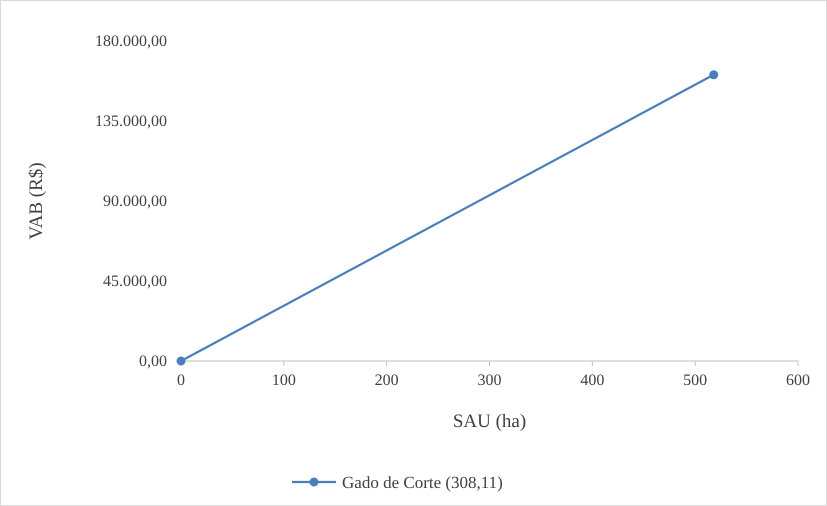 The image size is (827, 506). I want to click on y-tick-label: 180.000,00, so click(131, 41).